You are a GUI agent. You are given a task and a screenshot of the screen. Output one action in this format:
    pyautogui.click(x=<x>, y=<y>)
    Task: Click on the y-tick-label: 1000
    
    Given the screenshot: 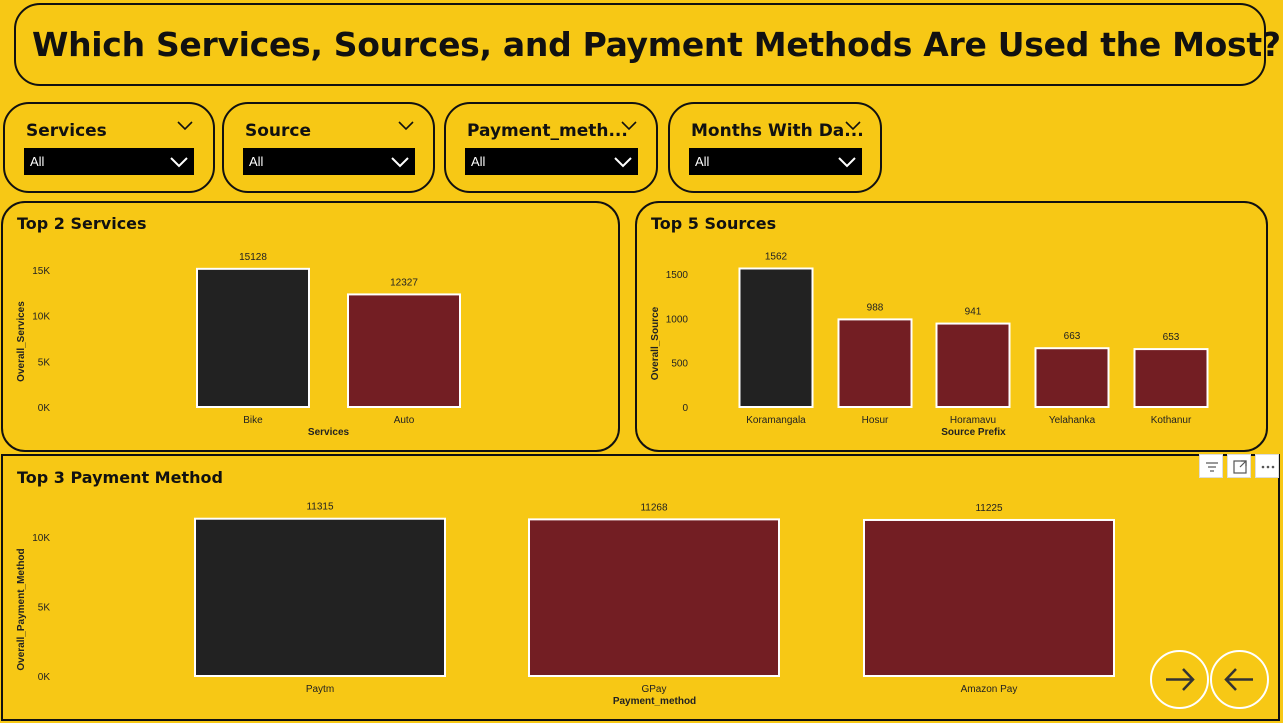 What is the action you would take?
    pyautogui.click(x=677, y=319)
    